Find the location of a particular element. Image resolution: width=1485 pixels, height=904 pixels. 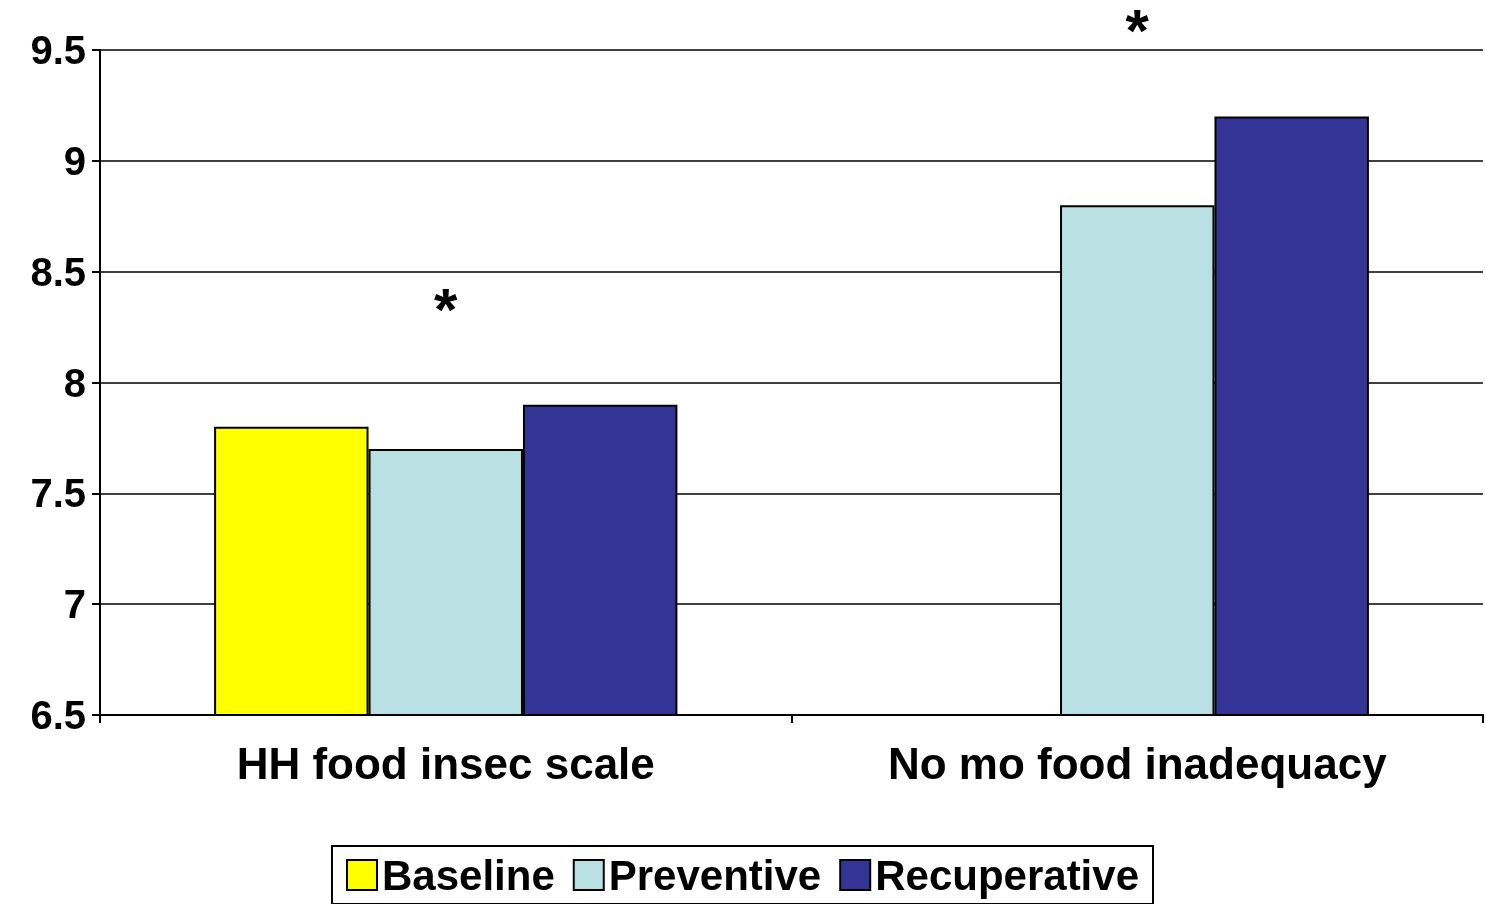

x-tick-label: No mo food inadequacy is located at coordinates (1137, 763).